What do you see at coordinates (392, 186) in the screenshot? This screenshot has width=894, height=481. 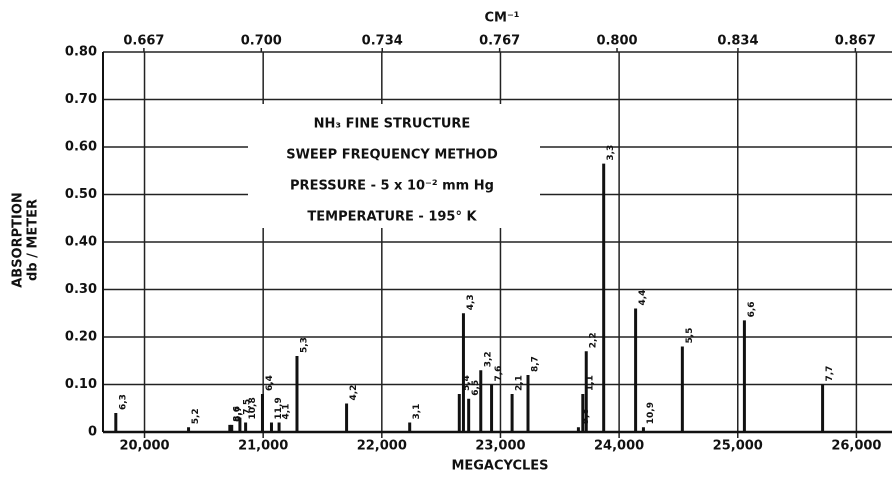 I see `annotation: PRESSURE - 5 x 10⁻² mm Hg` at bounding box center [392, 186].